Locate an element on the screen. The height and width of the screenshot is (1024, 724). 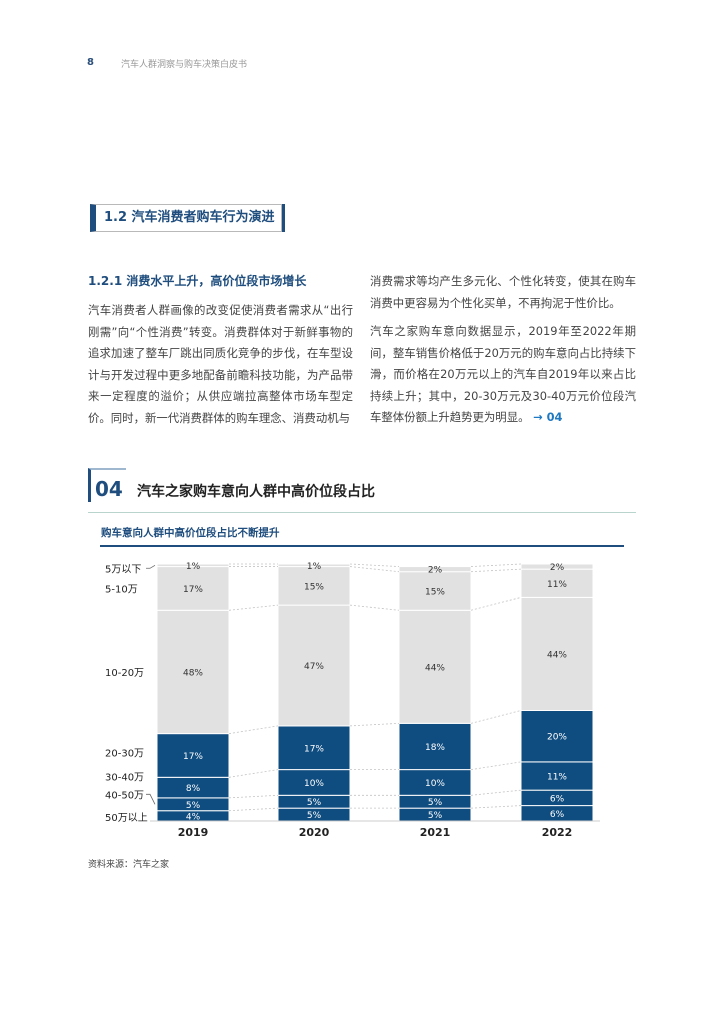
section-heading: 1.2 汽车消费者购车行为演进 is located at coordinates (187, 218).